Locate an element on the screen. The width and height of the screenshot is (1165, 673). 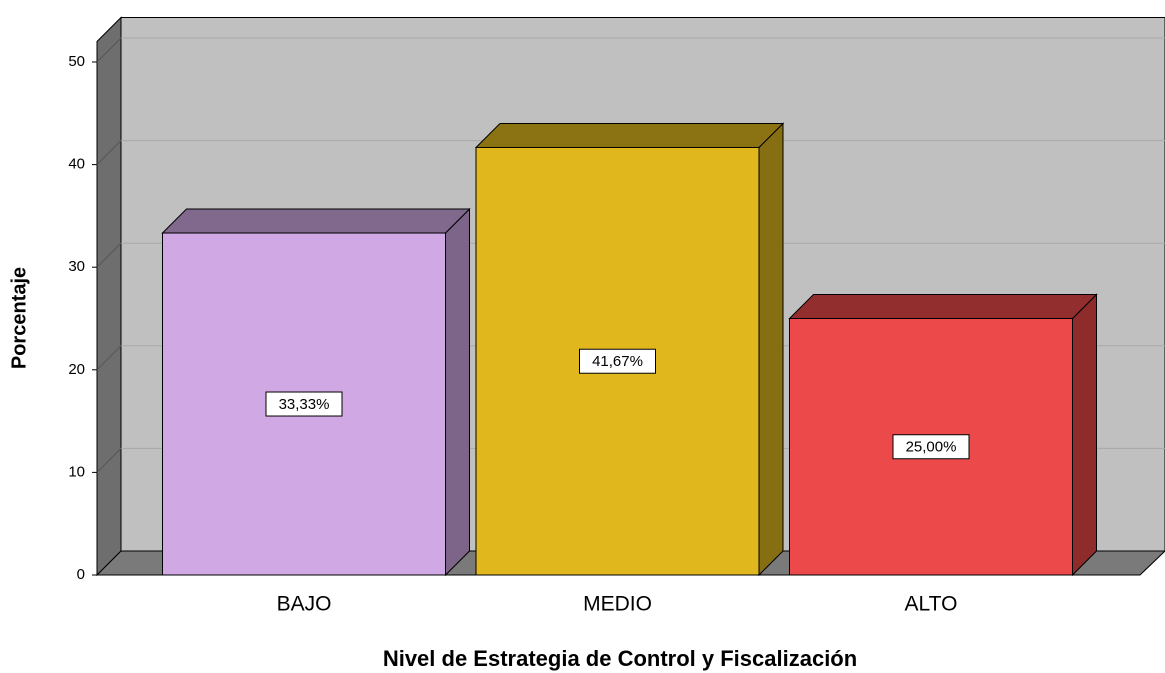
value-label: 41,67% is located at coordinates (617, 361).